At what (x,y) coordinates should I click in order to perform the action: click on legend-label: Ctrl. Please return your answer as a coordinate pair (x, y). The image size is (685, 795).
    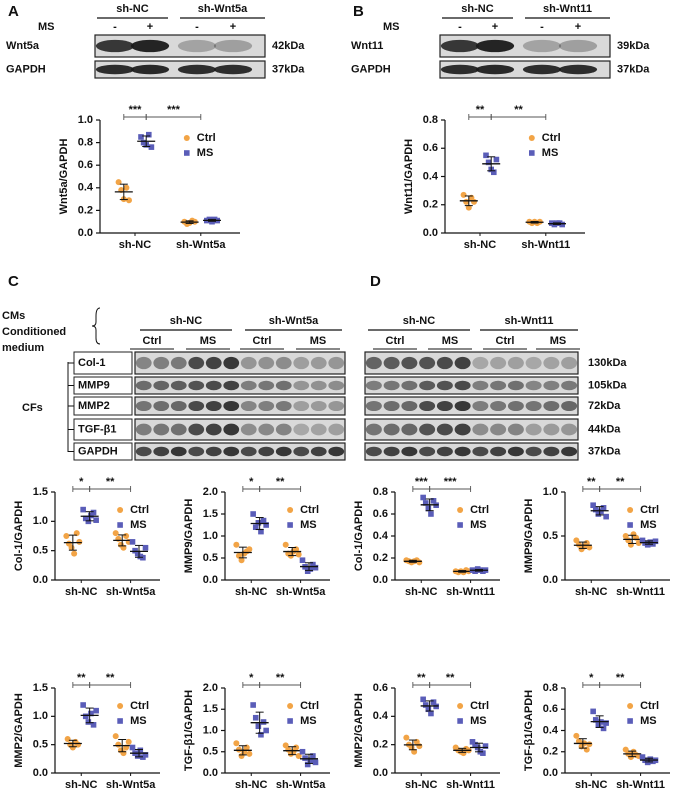
    Looking at the image, I should click on (479, 510).